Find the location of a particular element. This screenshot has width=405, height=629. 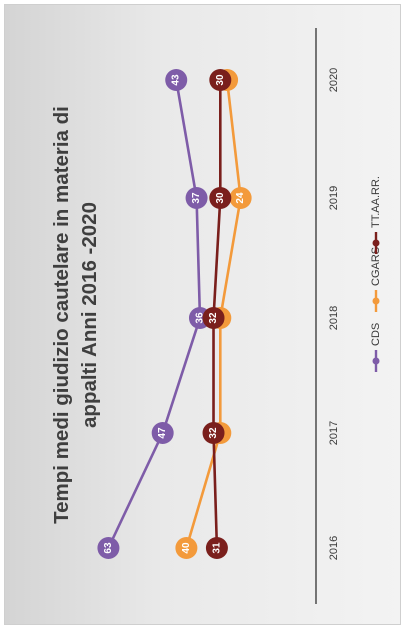

chart-title-line-2: appalti Anni 2016 -2020 is located at coordinates (89, 315).